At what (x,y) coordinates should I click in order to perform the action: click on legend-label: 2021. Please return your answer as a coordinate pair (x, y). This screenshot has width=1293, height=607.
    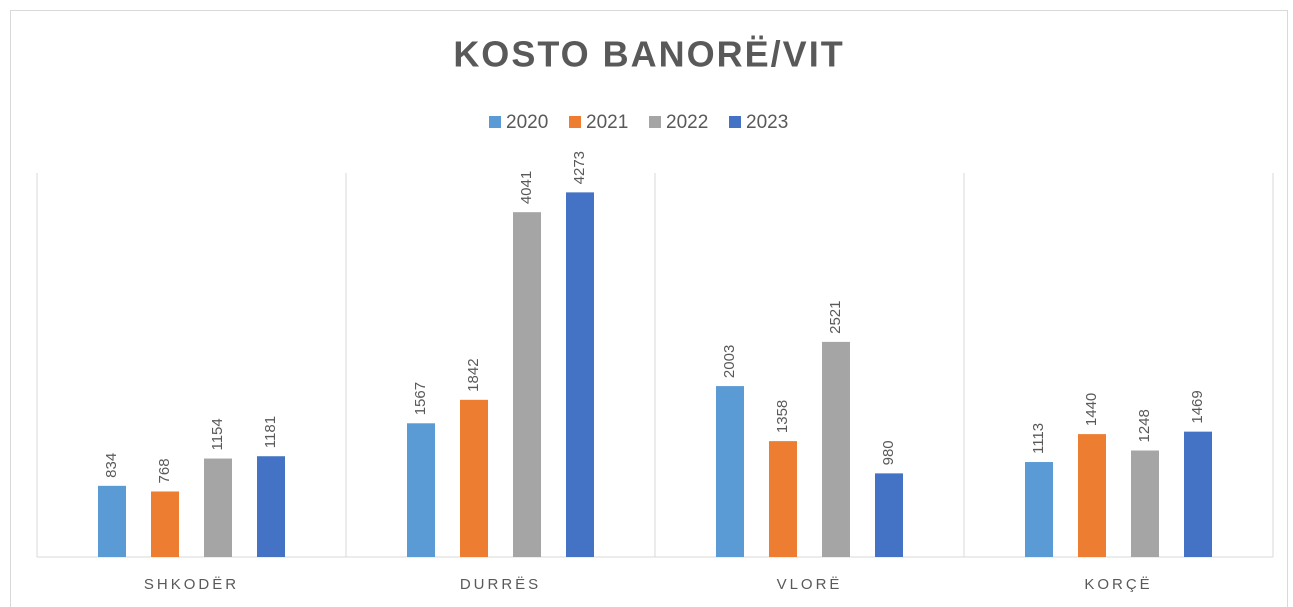
    Looking at the image, I should click on (607, 122).